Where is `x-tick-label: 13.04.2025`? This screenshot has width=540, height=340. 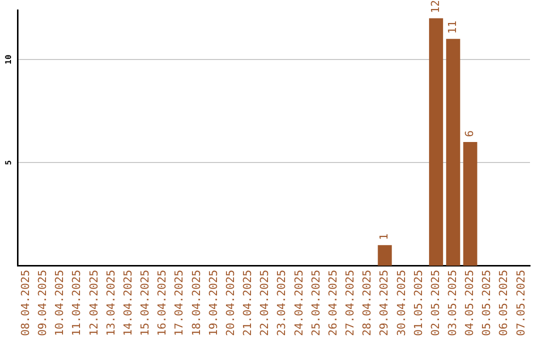
x-tick-label: 13.04.2025 is located at coordinates (111, 303).